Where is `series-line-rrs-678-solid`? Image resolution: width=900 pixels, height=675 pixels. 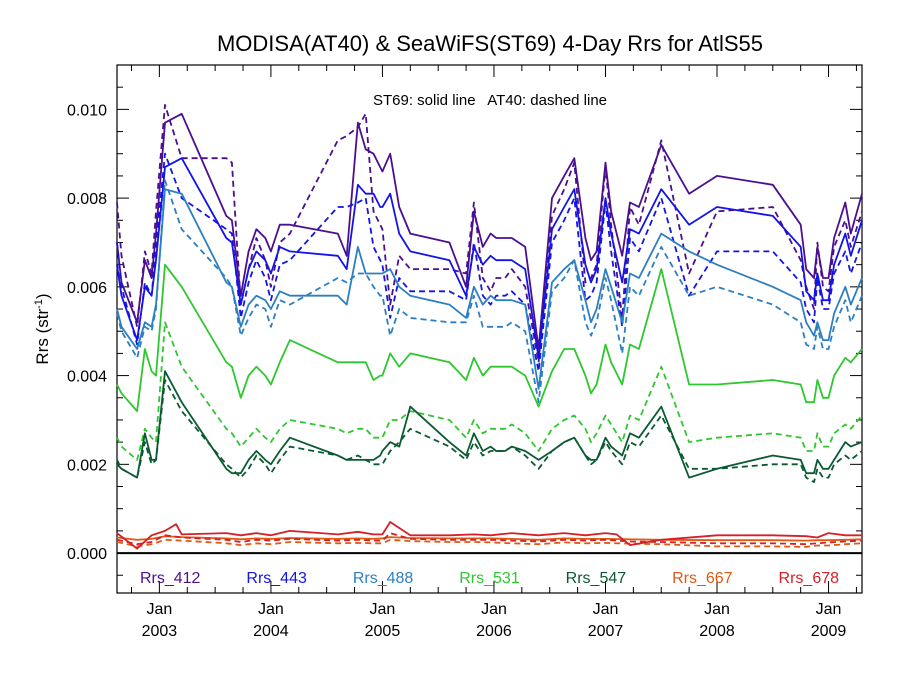 series-line-rrs-678-solid is located at coordinates (489, 535).